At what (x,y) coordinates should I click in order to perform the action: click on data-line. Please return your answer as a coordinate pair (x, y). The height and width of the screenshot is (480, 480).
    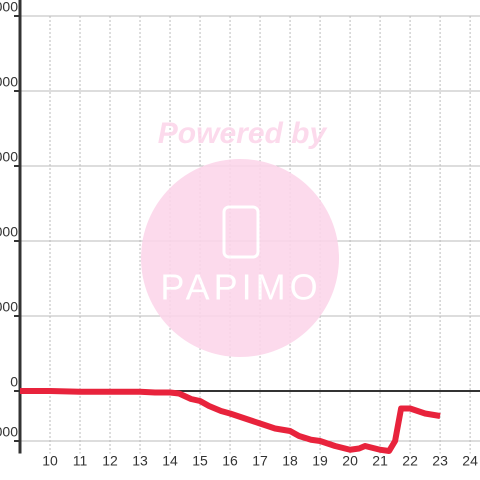
    Looking at the image, I should click on (230, 421).